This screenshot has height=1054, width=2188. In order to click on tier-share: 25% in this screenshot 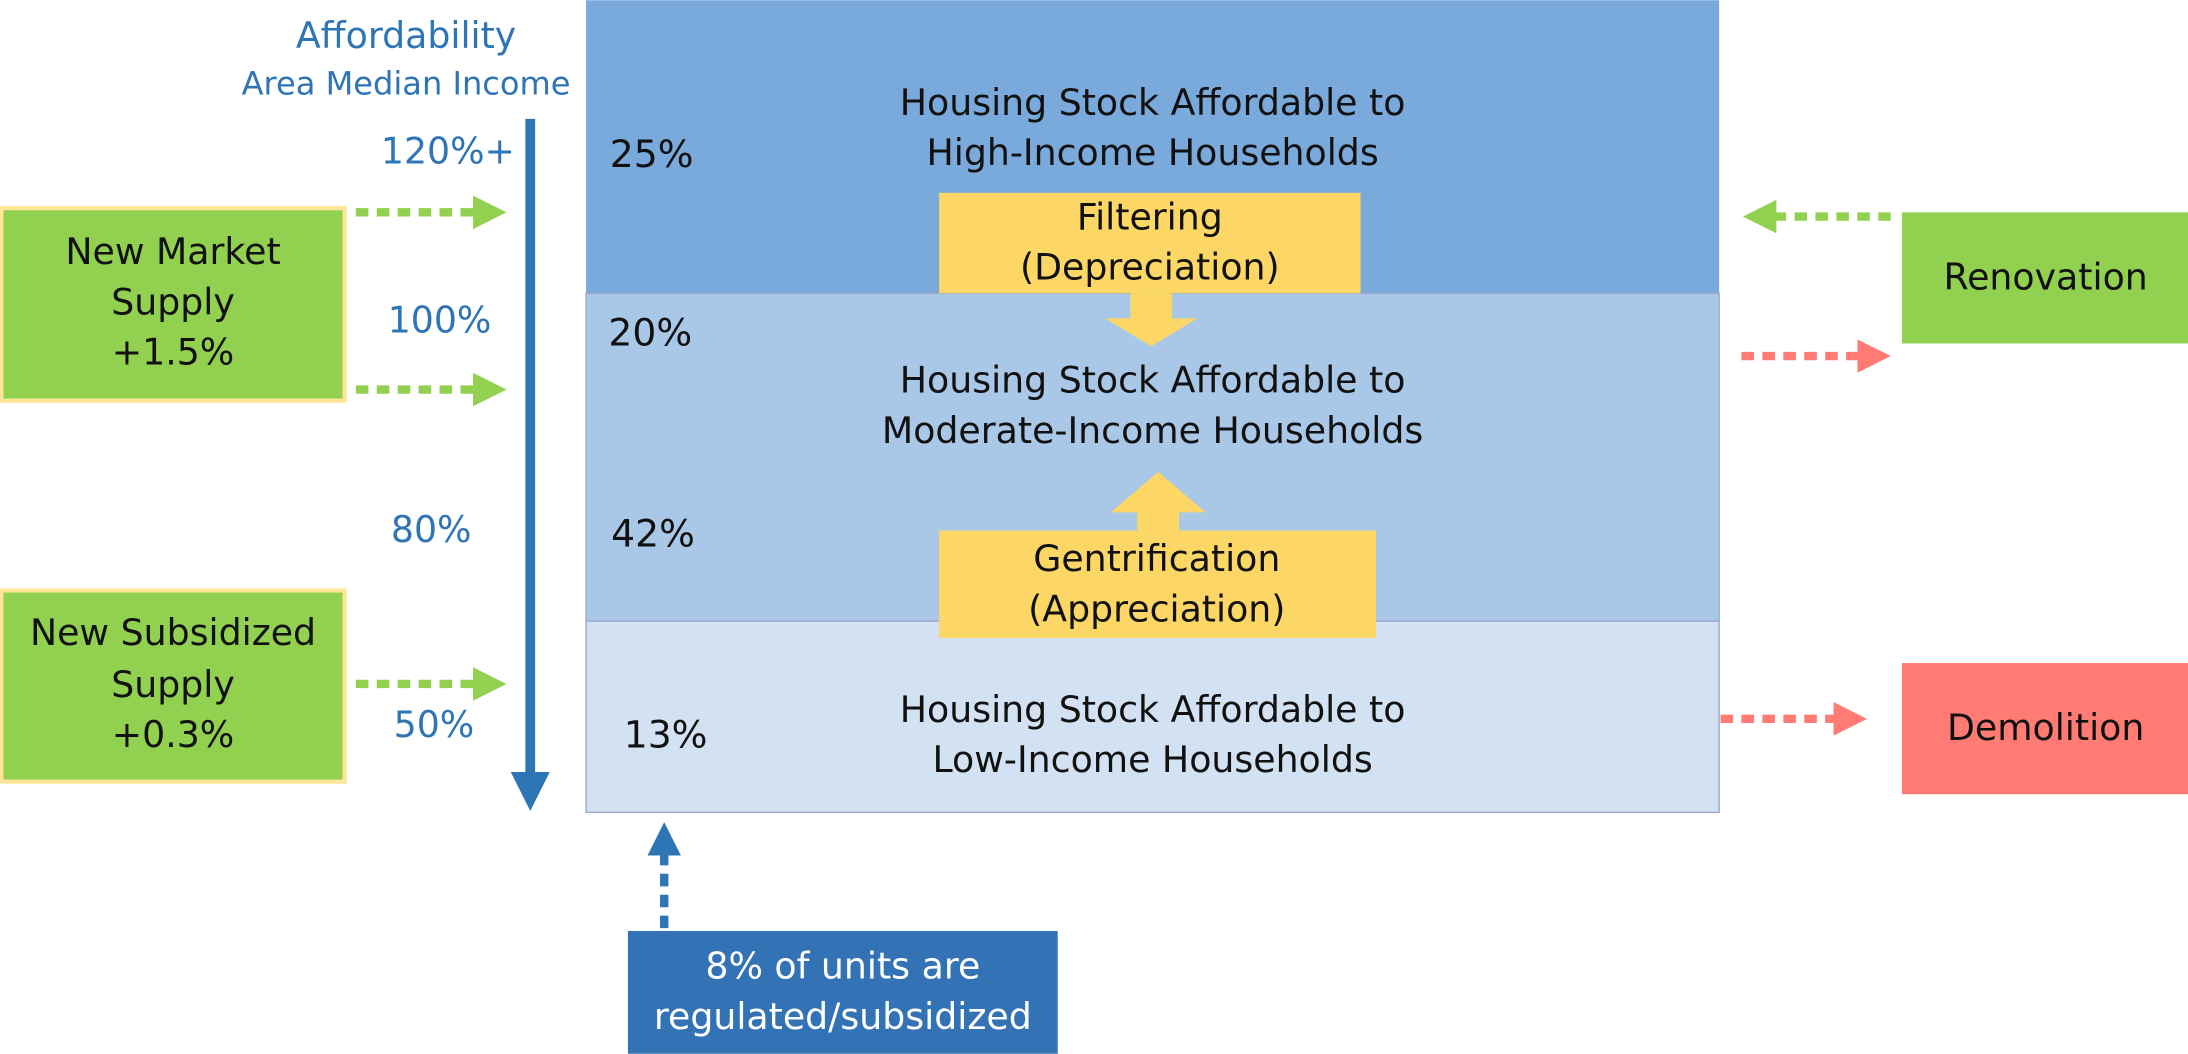, I will do `click(652, 154)`.